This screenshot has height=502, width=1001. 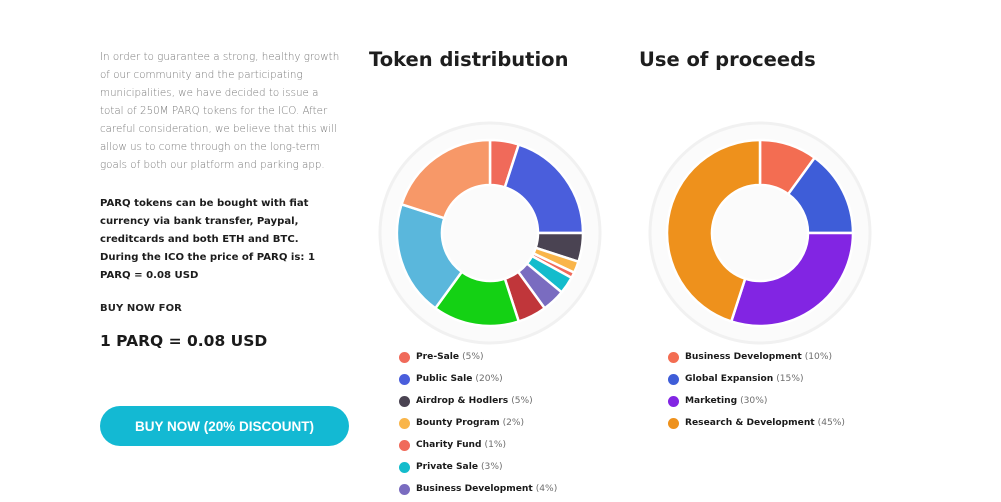 What do you see at coordinates (449, 445) in the screenshot?
I see `token-distribution-legend-label: Charity Fund` at bounding box center [449, 445].